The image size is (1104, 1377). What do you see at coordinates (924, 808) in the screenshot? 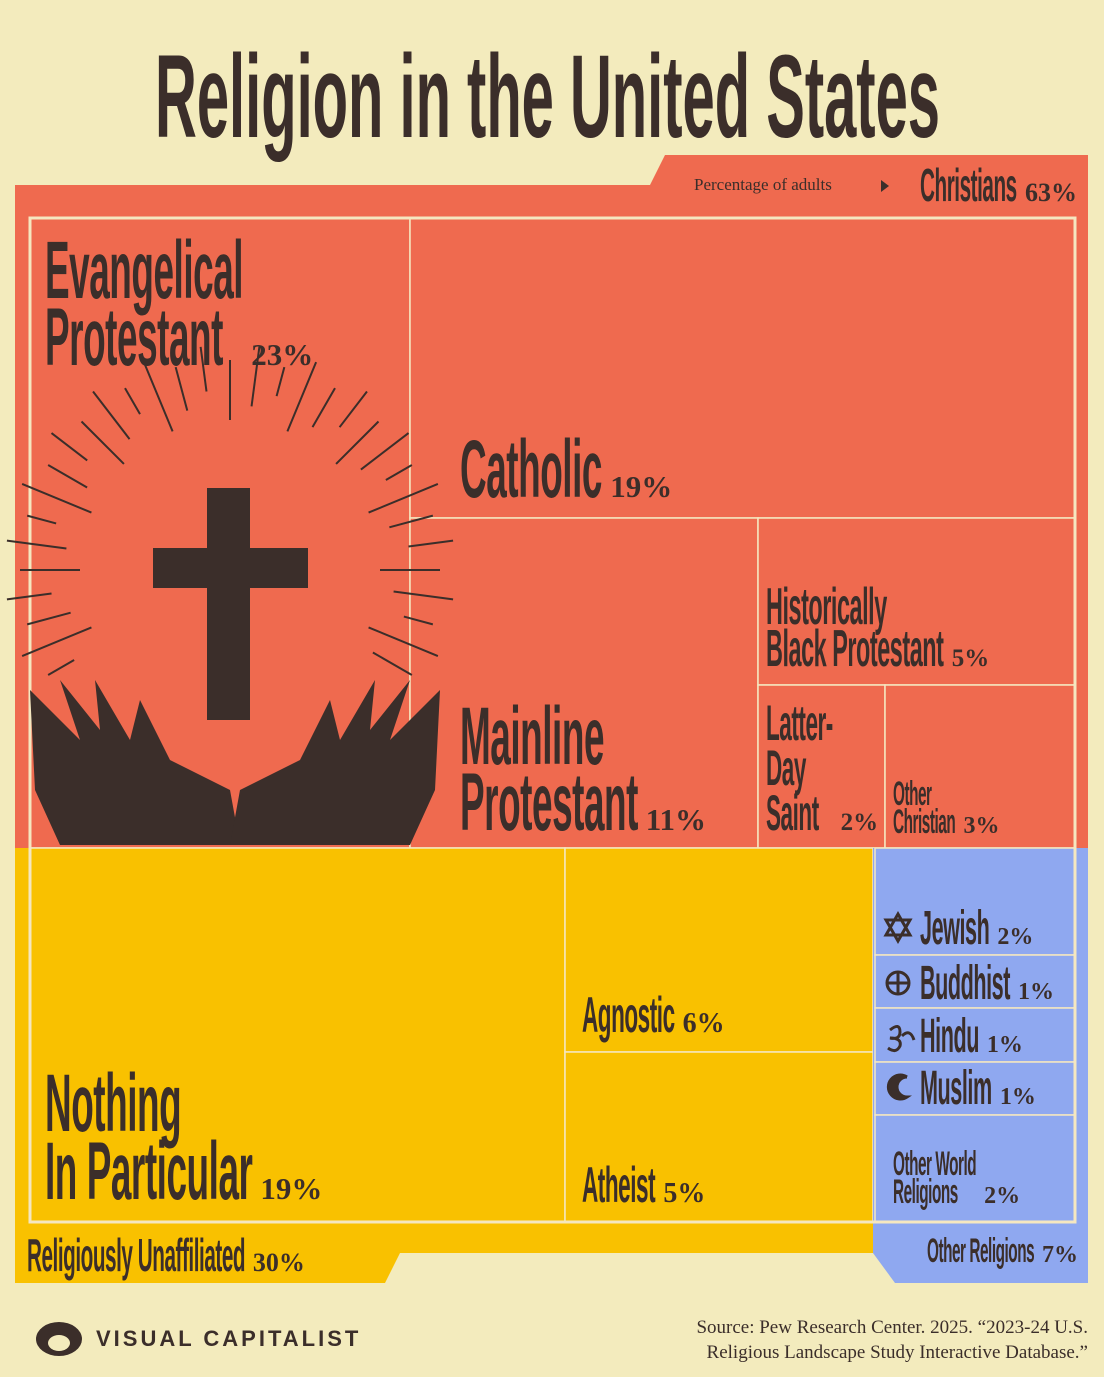
I see `cell-label-name: Other Christian` at bounding box center [924, 808].